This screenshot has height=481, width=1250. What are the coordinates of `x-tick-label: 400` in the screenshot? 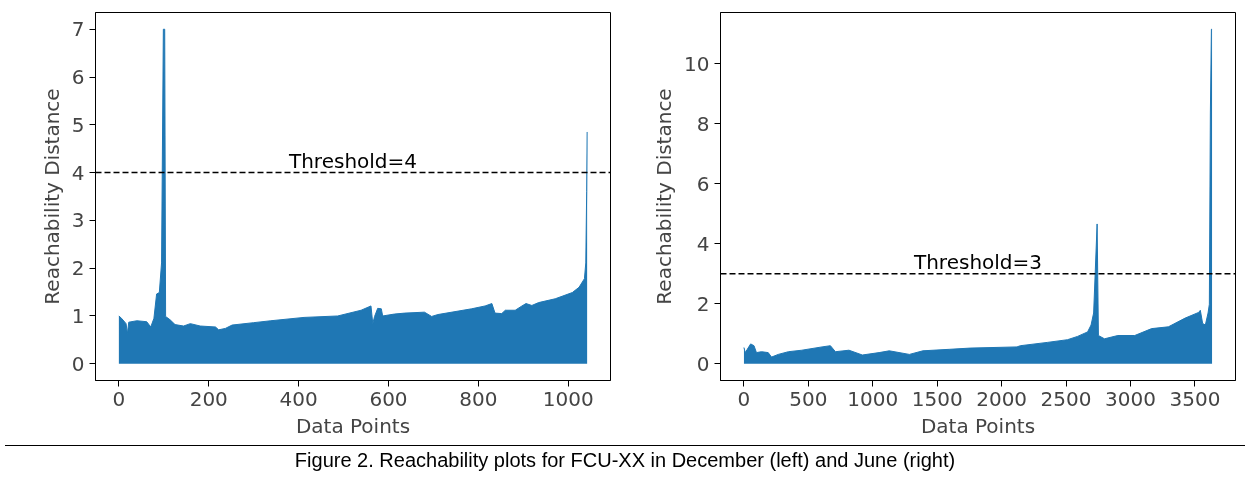 It's located at (298, 398).